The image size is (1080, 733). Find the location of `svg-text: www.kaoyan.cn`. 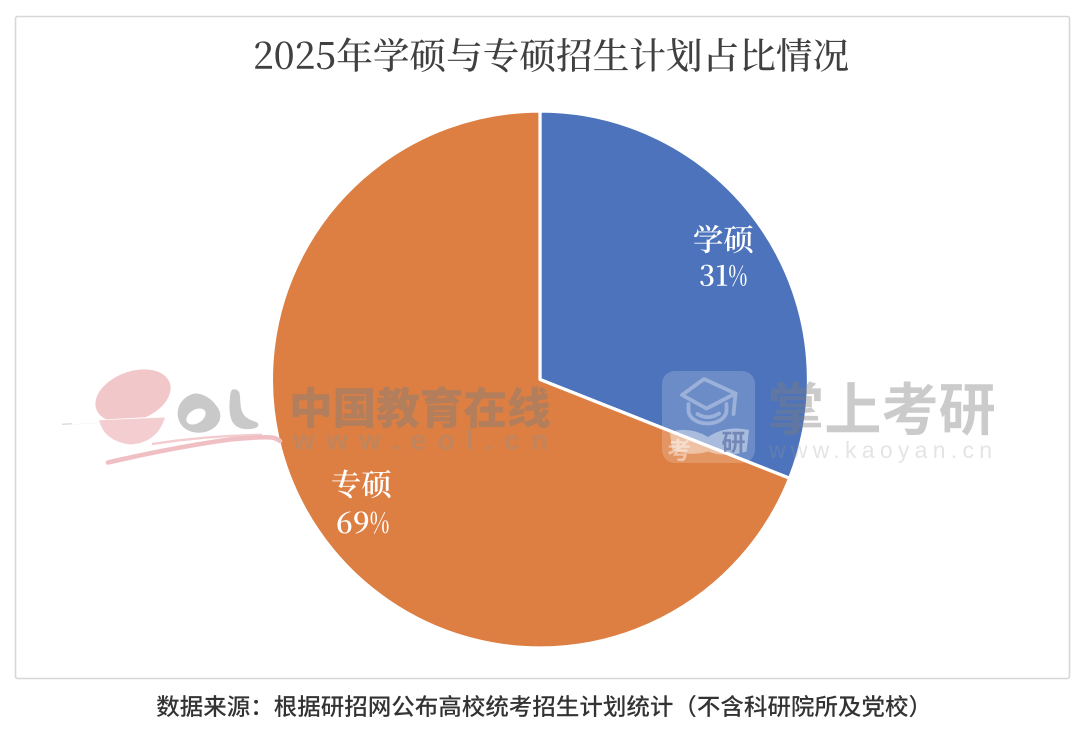

svg-text: www.kaoyan.cn is located at coordinates (880, 450).